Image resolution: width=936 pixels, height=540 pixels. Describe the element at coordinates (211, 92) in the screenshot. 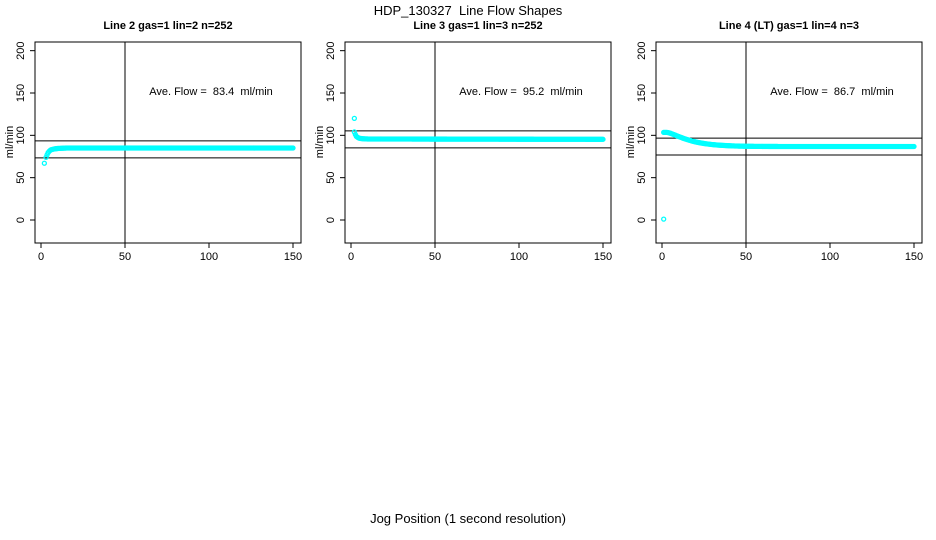

I see `ave-flow-annotation: Ave. Flow = 83.4 ml/min` at that location.